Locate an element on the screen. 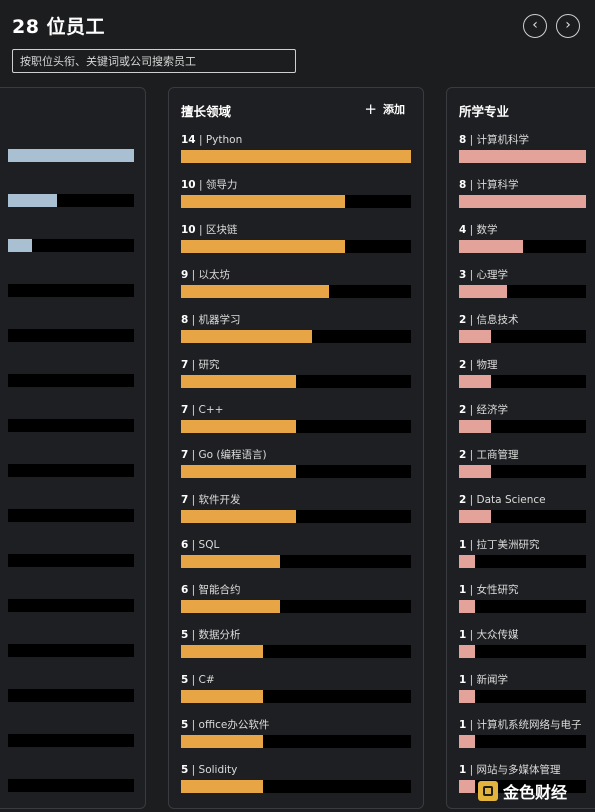 The image size is (595, 812). item-name: | SQL is located at coordinates (205, 545).